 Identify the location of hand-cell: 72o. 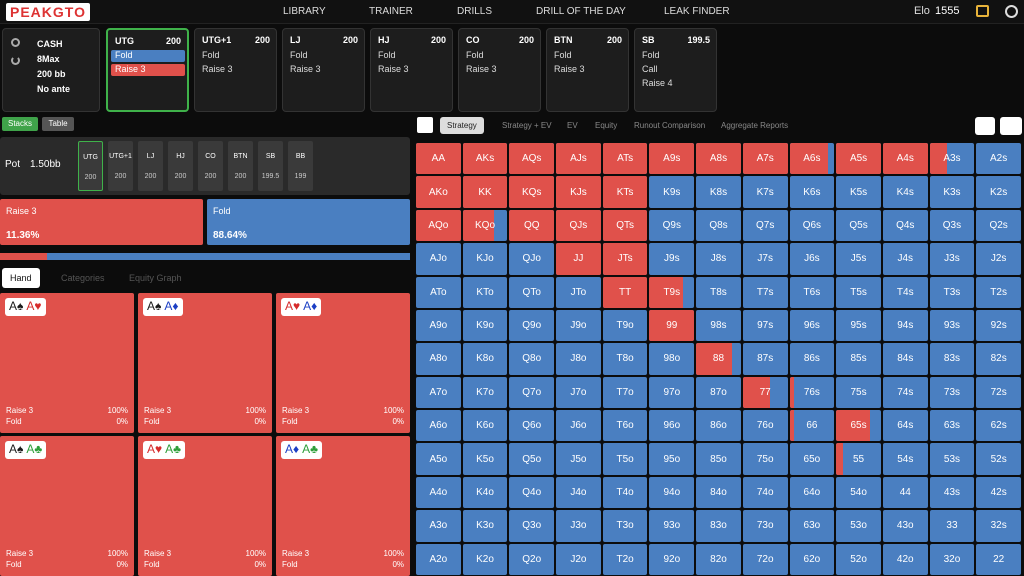
(765, 559).